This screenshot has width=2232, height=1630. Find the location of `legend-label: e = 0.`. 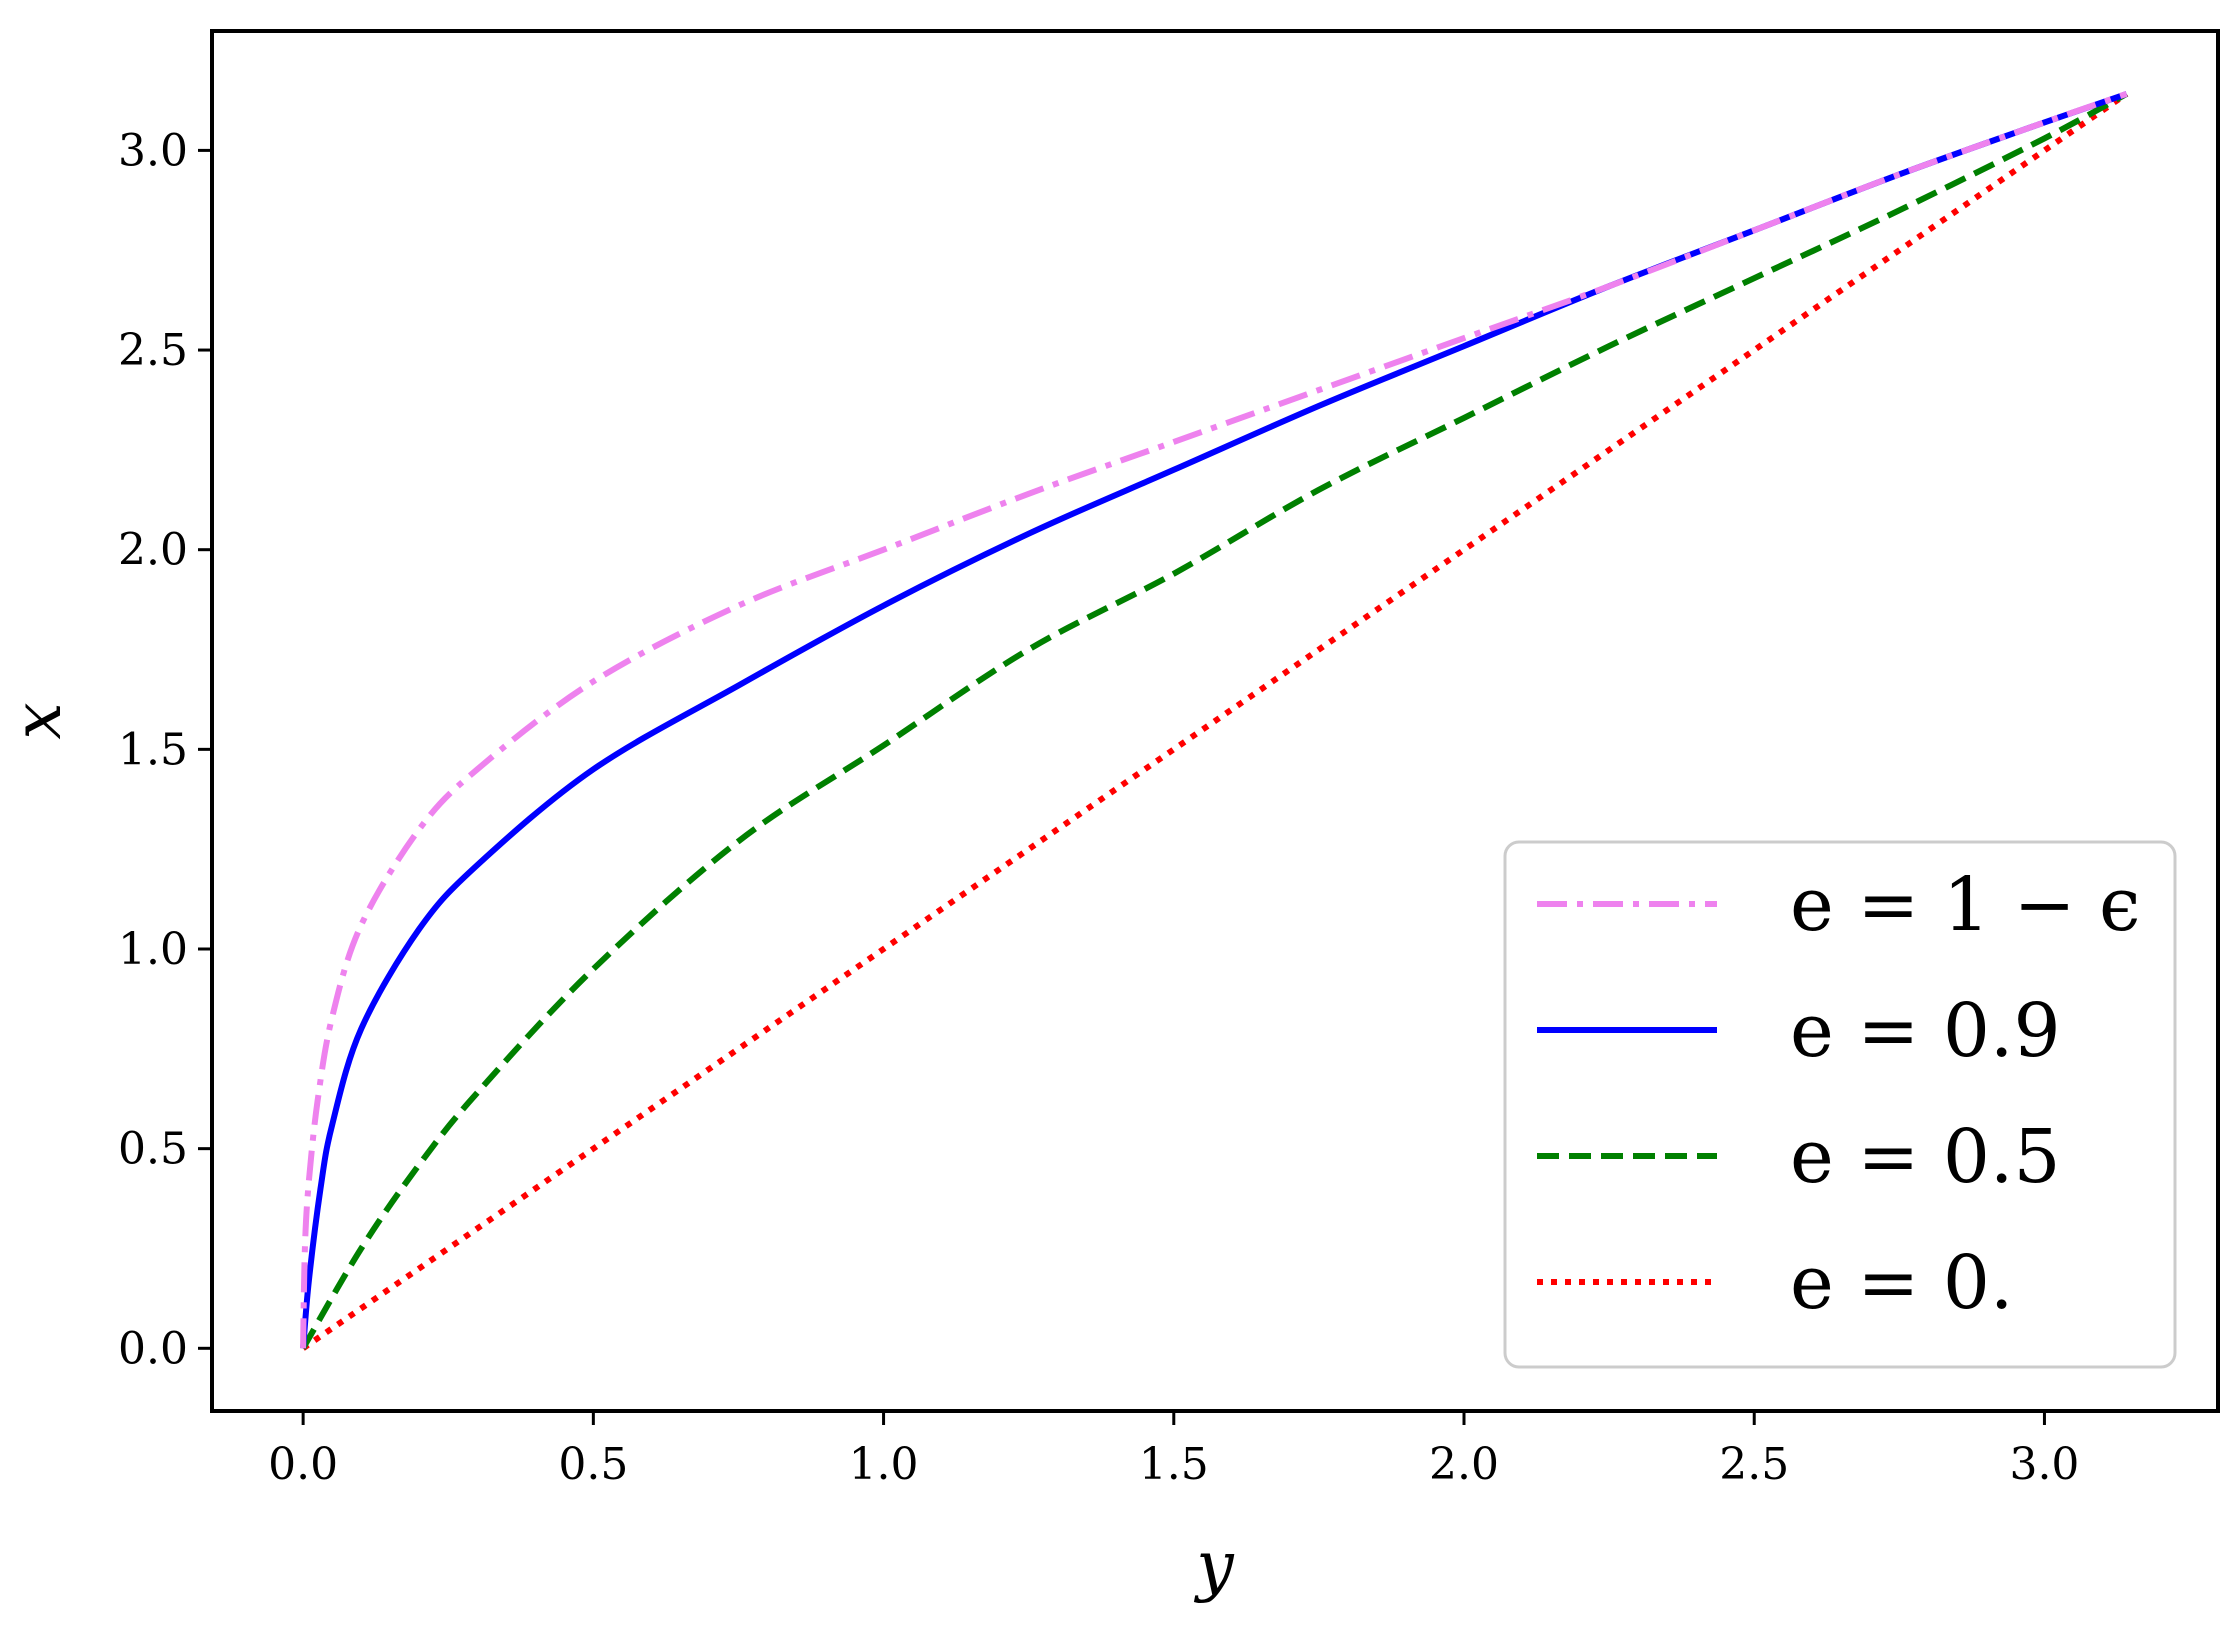

legend-label: e = 0. is located at coordinates (1901, 1283).